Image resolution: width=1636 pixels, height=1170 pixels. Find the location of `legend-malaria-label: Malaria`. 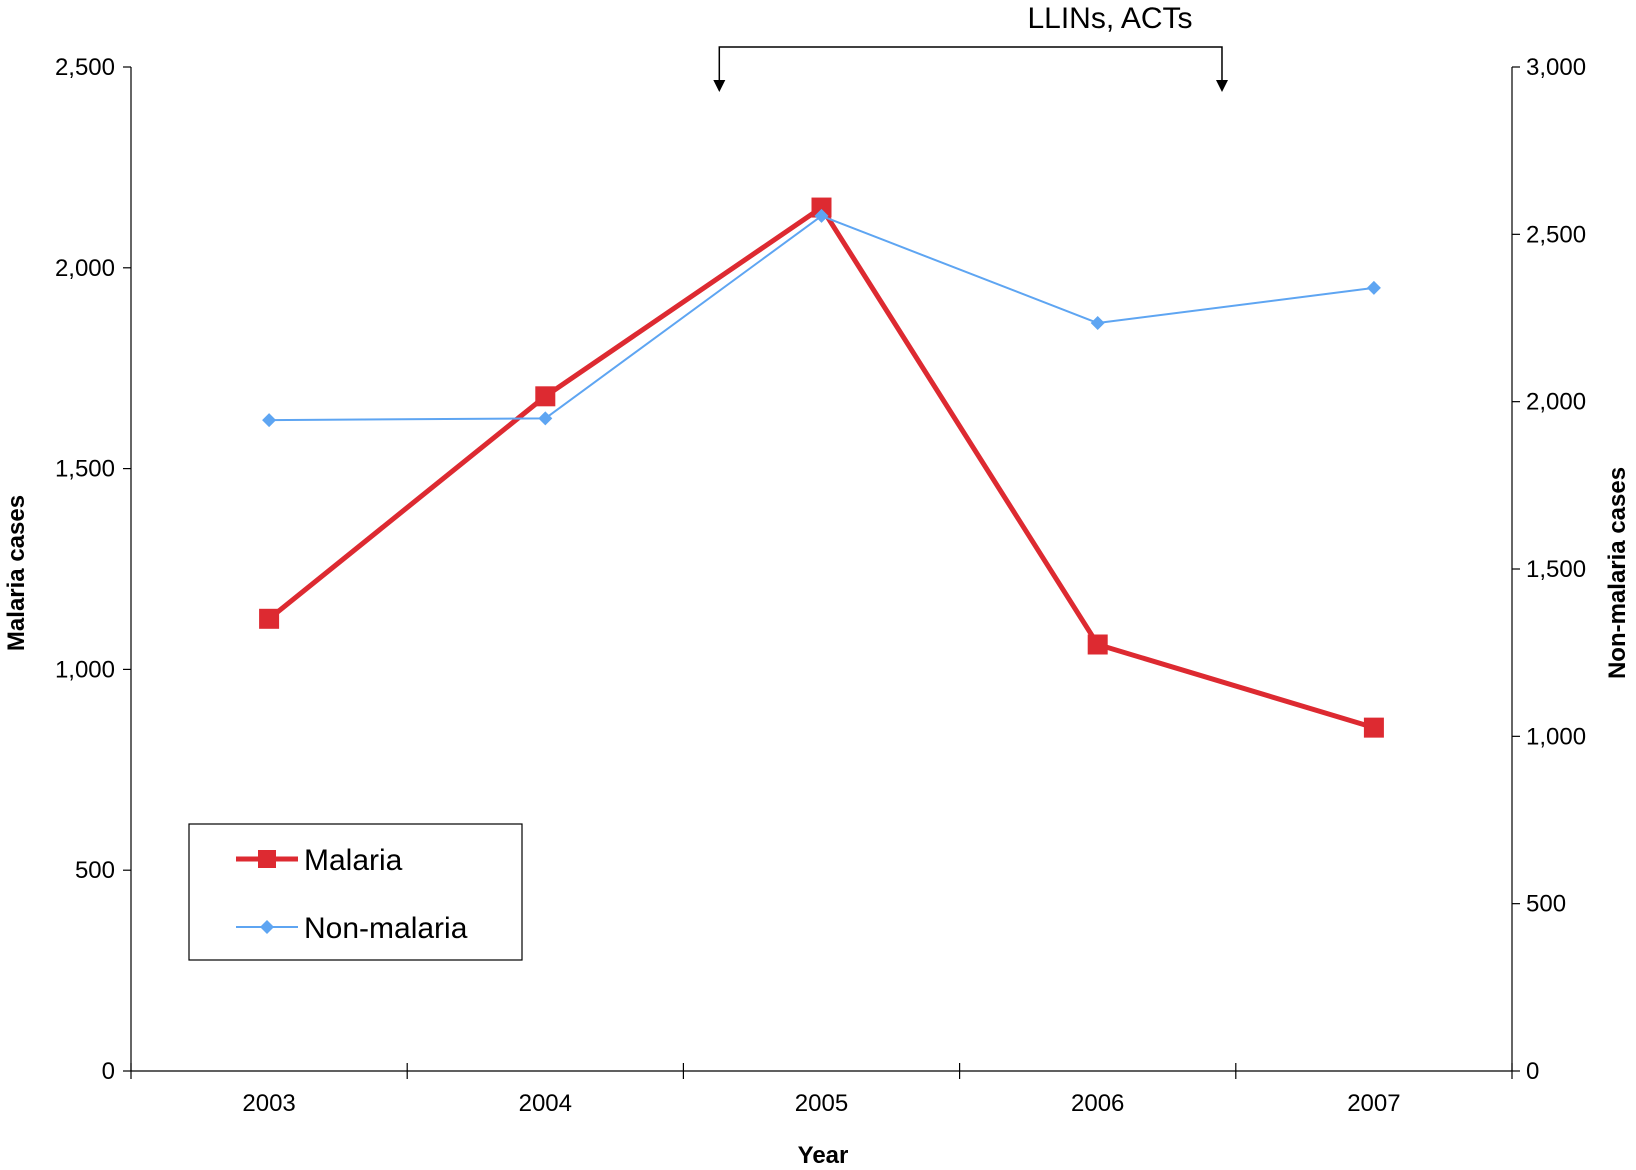

legend-malaria-label: Malaria is located at coordinates (353, 860).